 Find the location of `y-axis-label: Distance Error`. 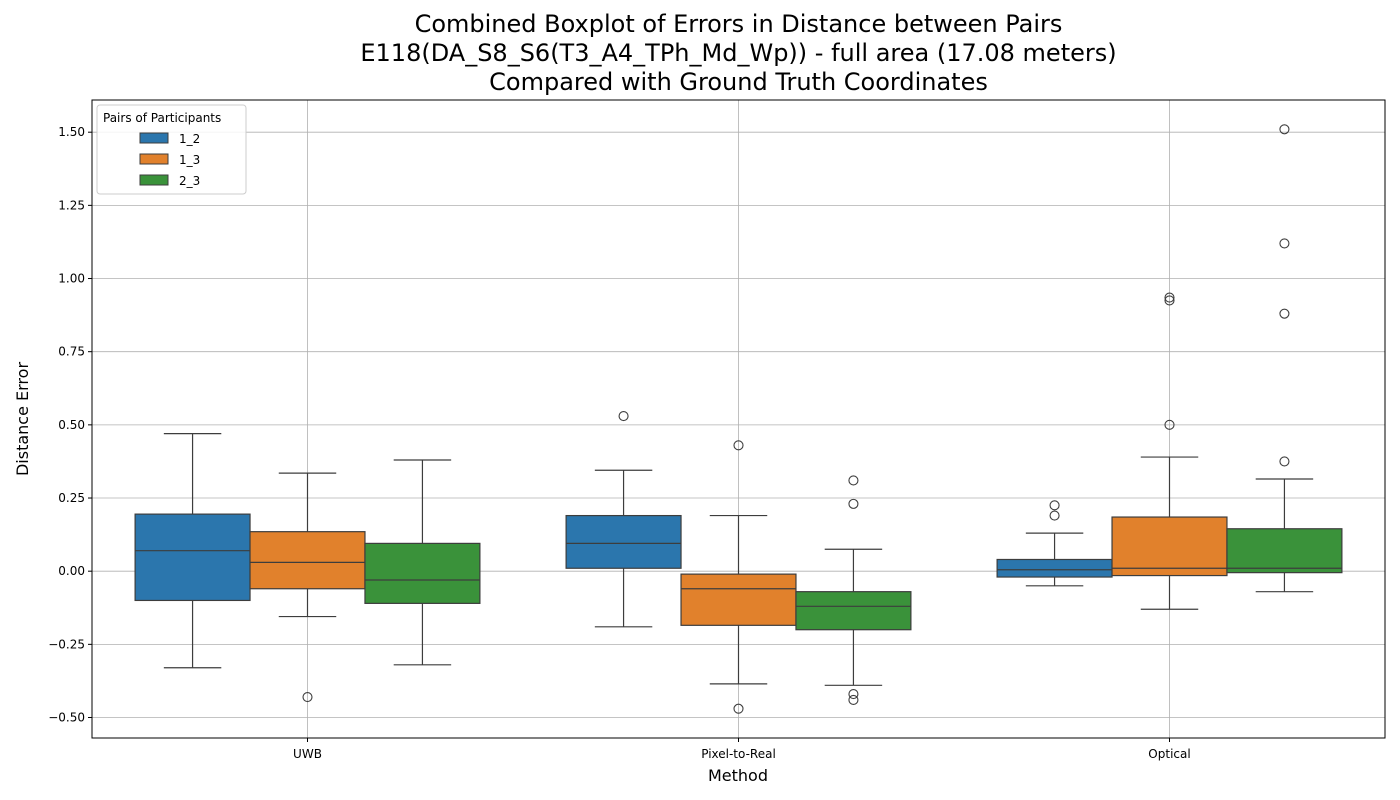

y-axis-label: Distance Error is located at coordinates (22, 419).